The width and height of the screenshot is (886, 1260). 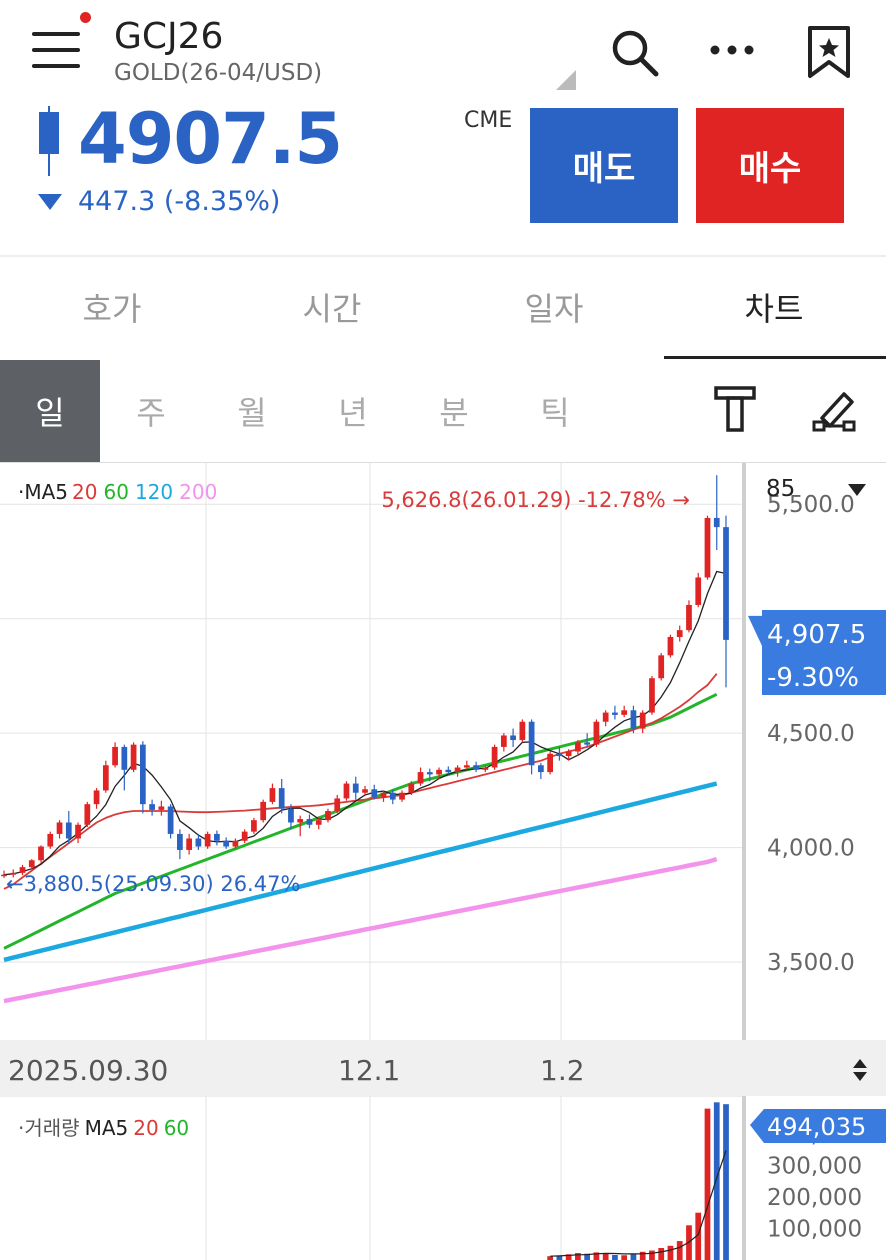 I want to click on ma200-label: 200, so click(x=198, y=492).